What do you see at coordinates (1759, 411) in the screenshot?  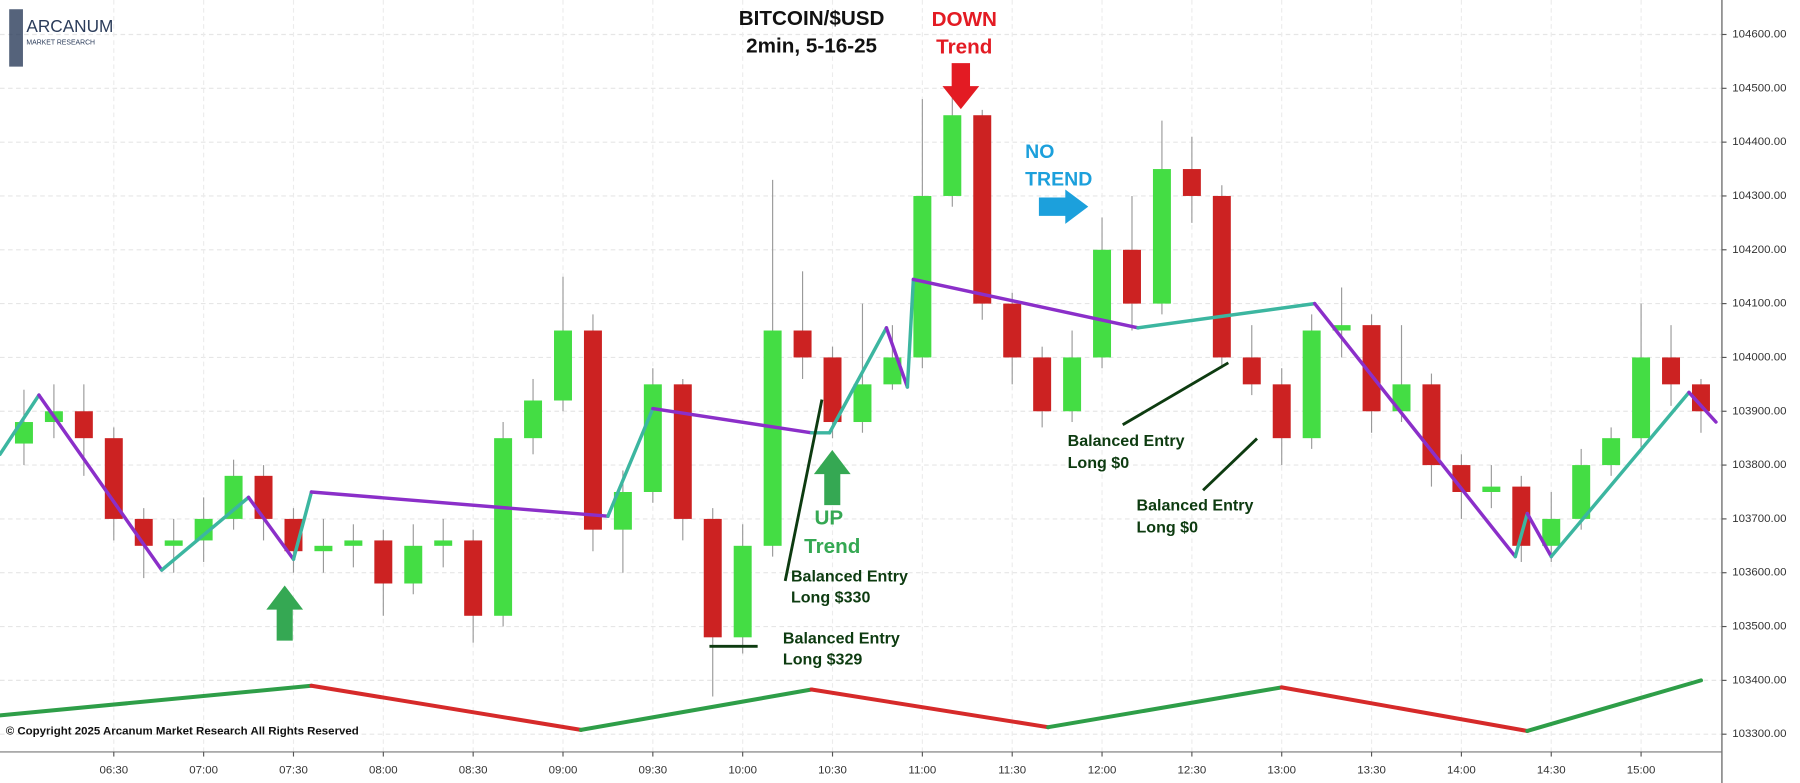 I see `y-tick-label: 103900.00` at bounding box center [1759, 411].